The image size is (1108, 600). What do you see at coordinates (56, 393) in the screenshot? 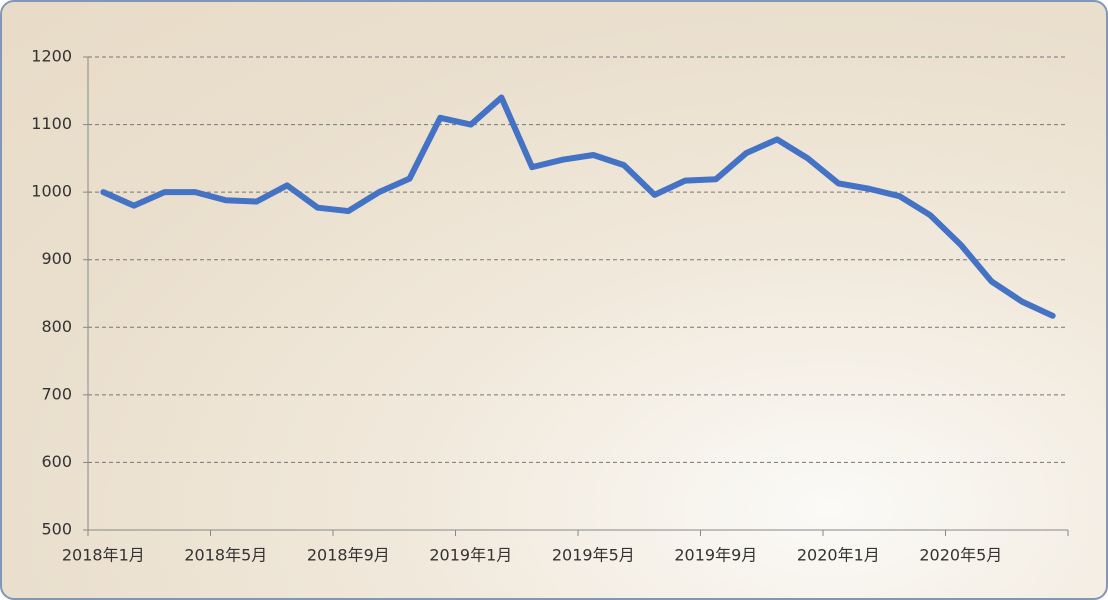
I see `y-tick-label: 700` at bounding box center [56, 393].